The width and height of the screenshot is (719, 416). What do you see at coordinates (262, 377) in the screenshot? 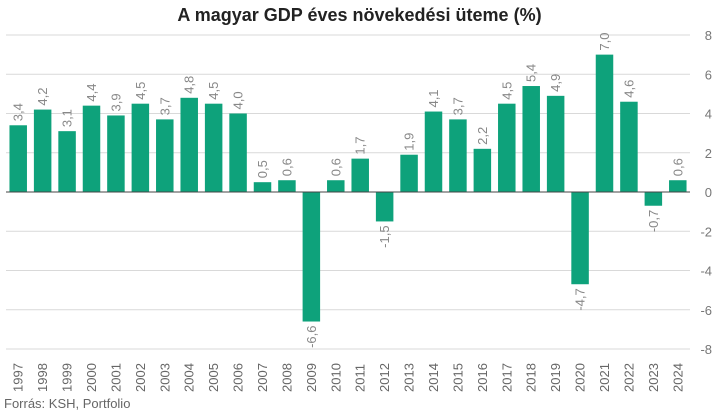
I see `x-tick-label: 2007` at bounding box center [262, 377].